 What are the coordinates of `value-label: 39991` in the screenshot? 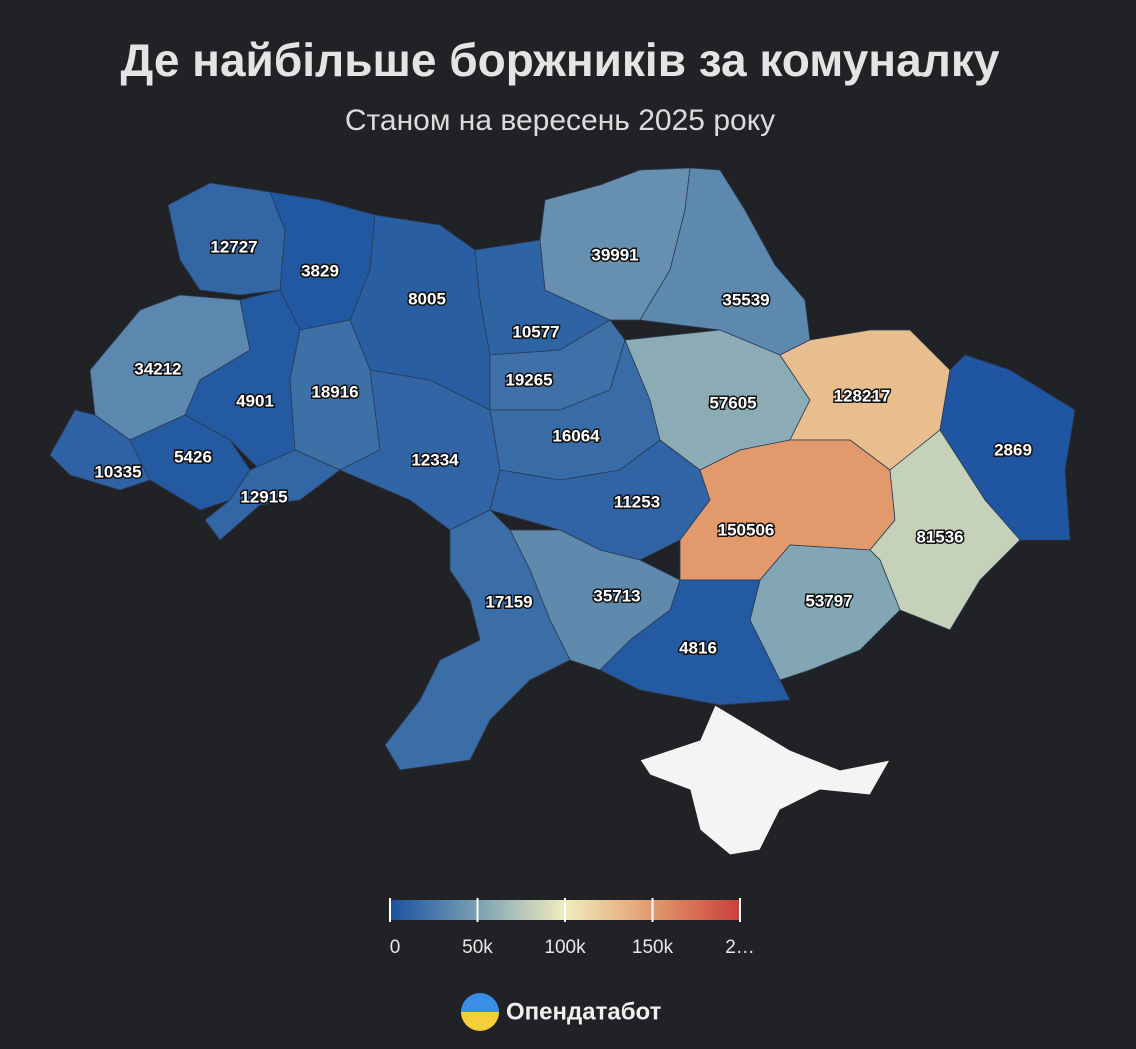 It's located at (614, 254).